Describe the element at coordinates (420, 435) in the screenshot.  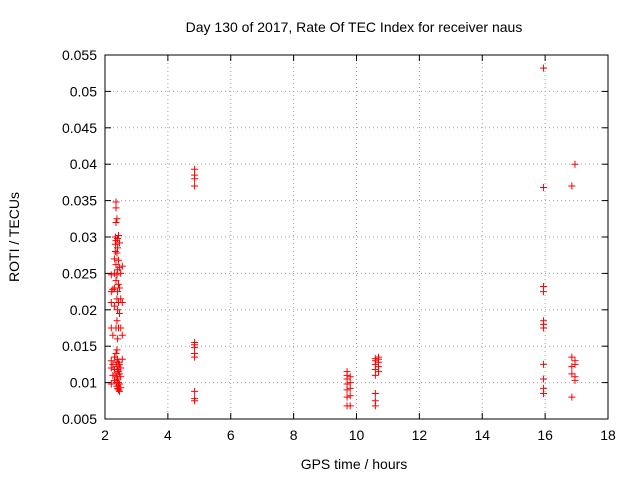
I see `x-tick-label: 12` at that location.